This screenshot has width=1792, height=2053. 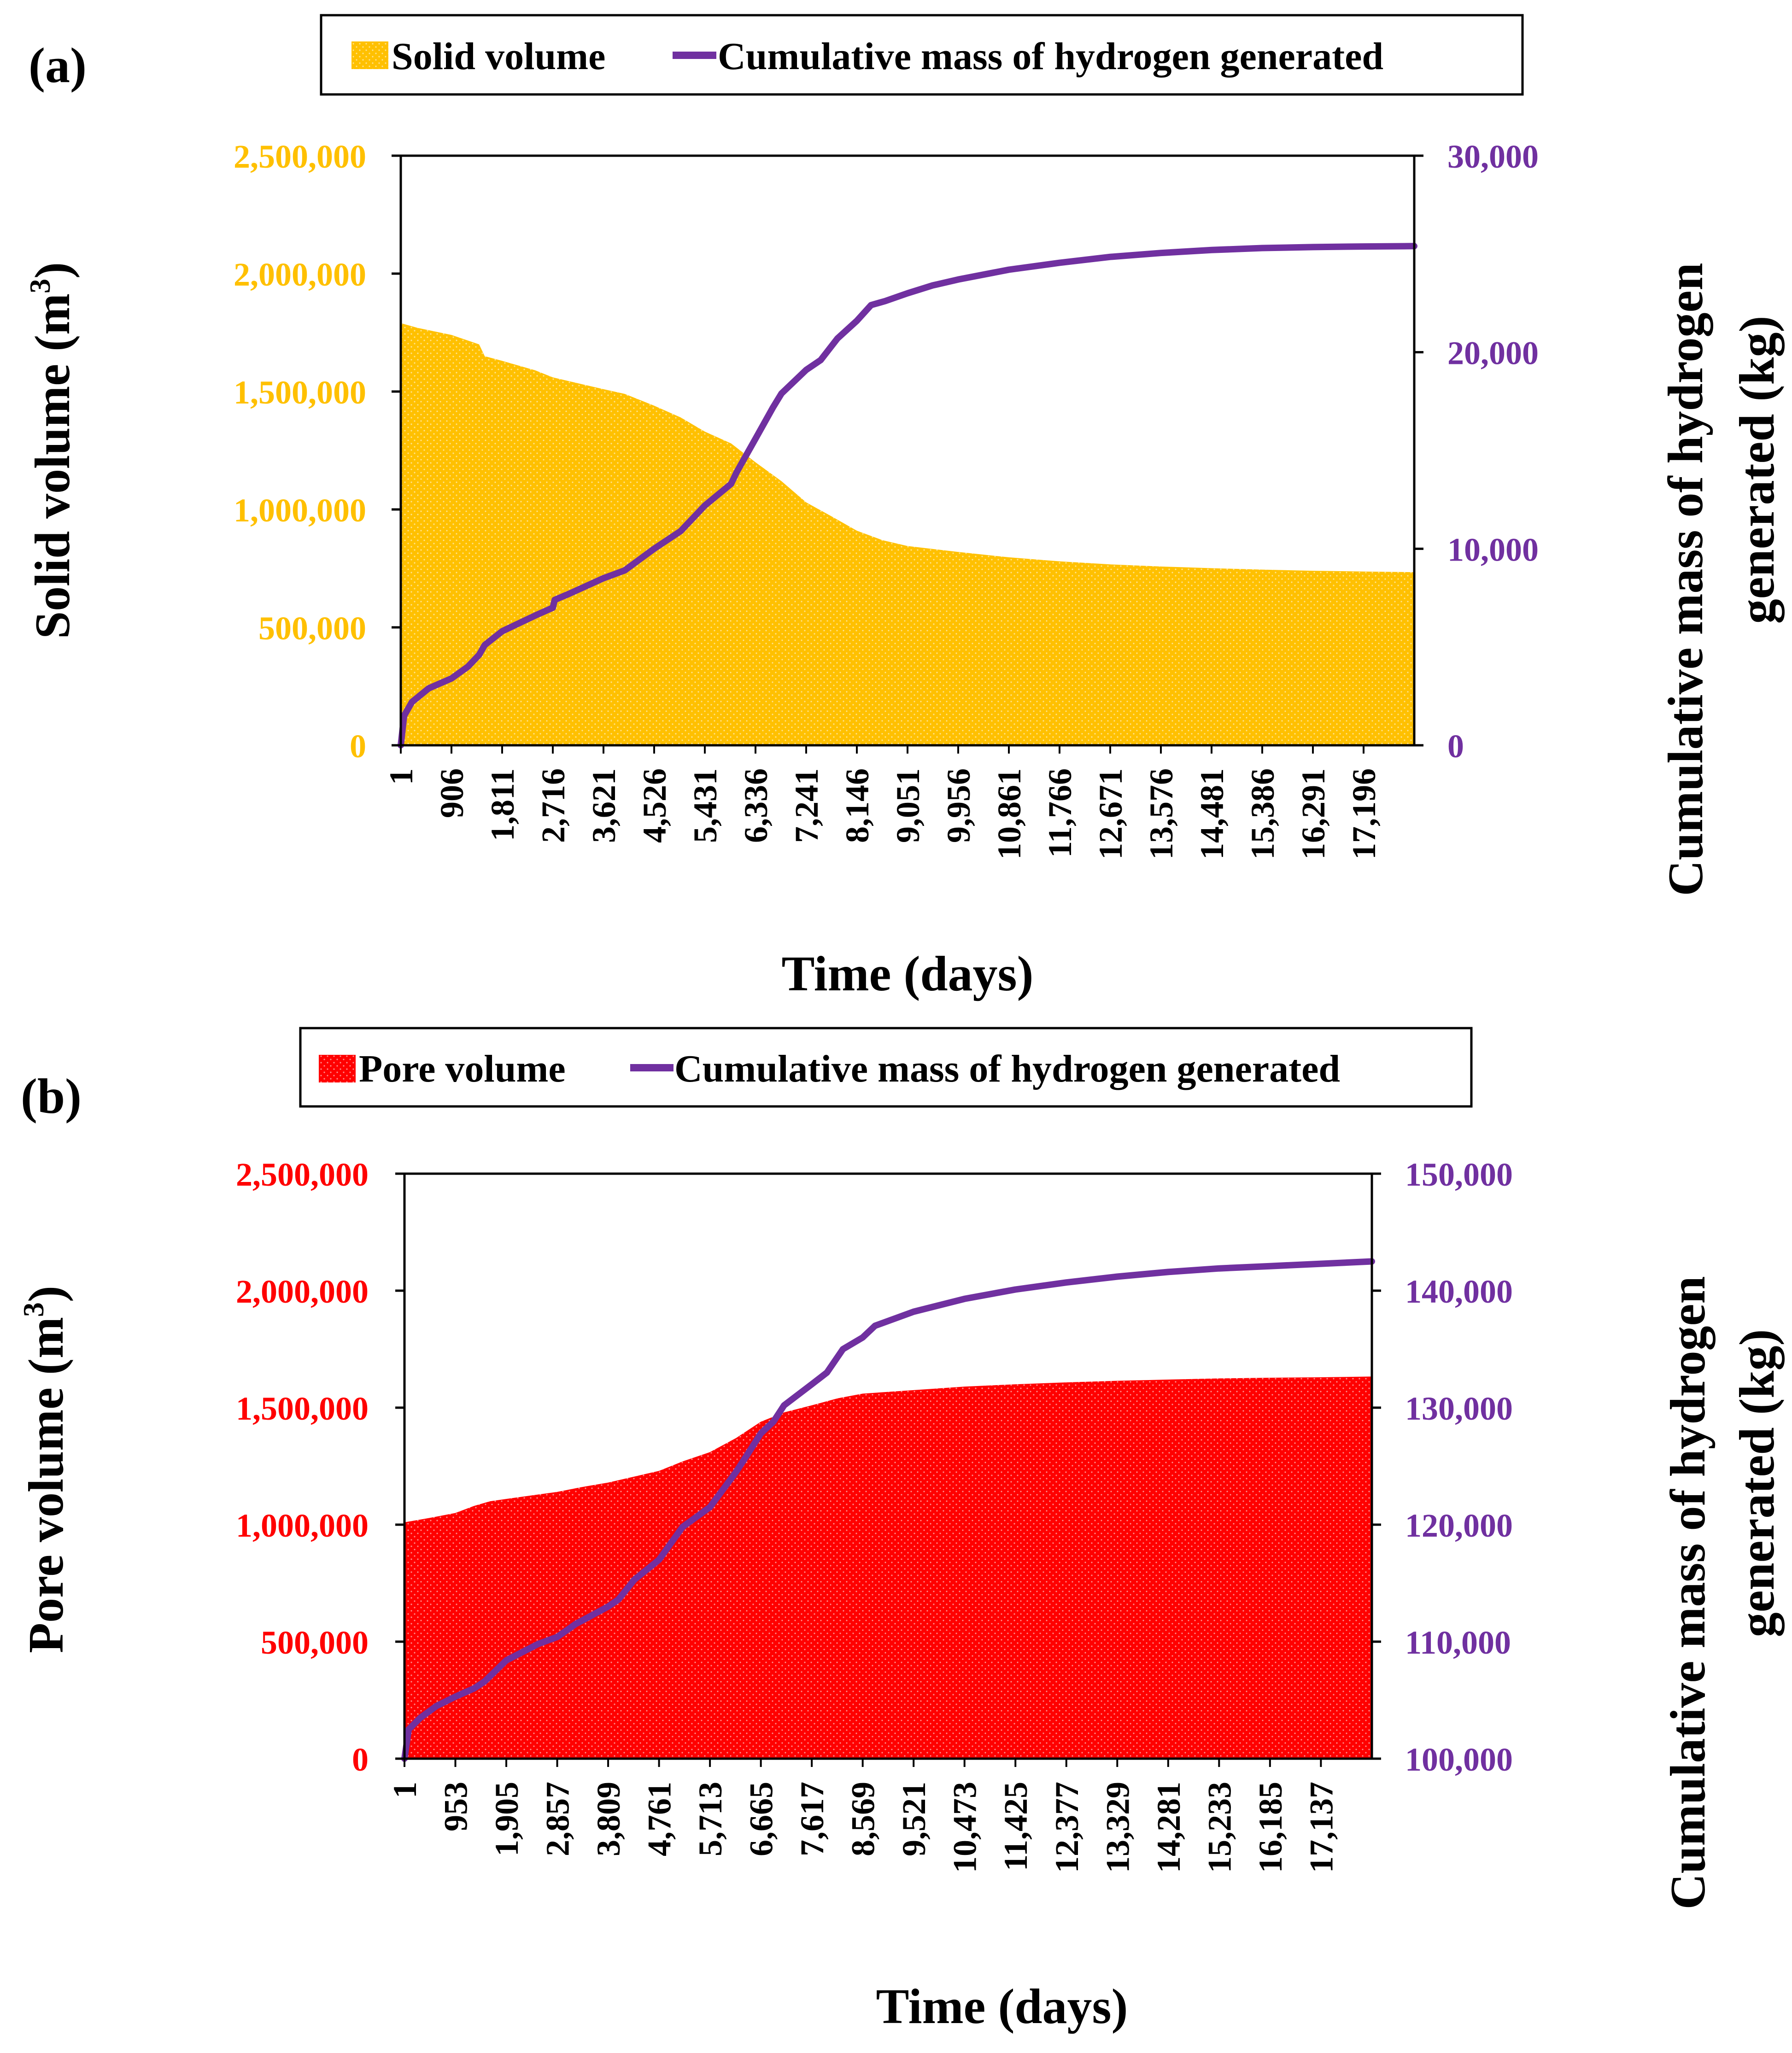 I want to click on panel-b-left-tick-label: 1,500,000, so click(x=302, y=1409).